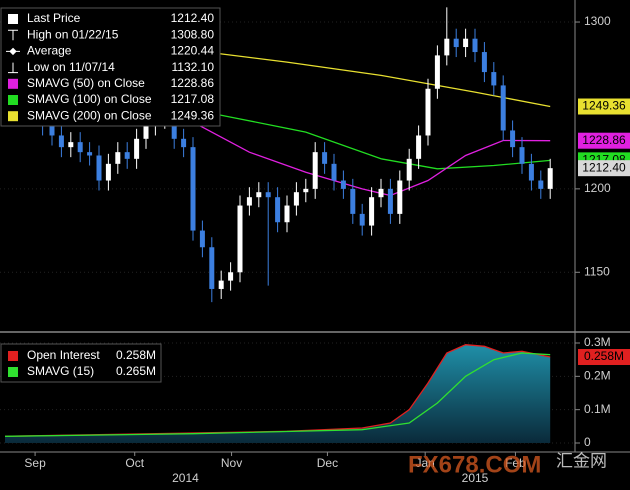 Image resolution: width=630 pixels, height=490 pixels. What do you see at coordinates (193, 115) in the screenshot?
I see `legend-value: 1249.36` at bounding box center [193, 115].